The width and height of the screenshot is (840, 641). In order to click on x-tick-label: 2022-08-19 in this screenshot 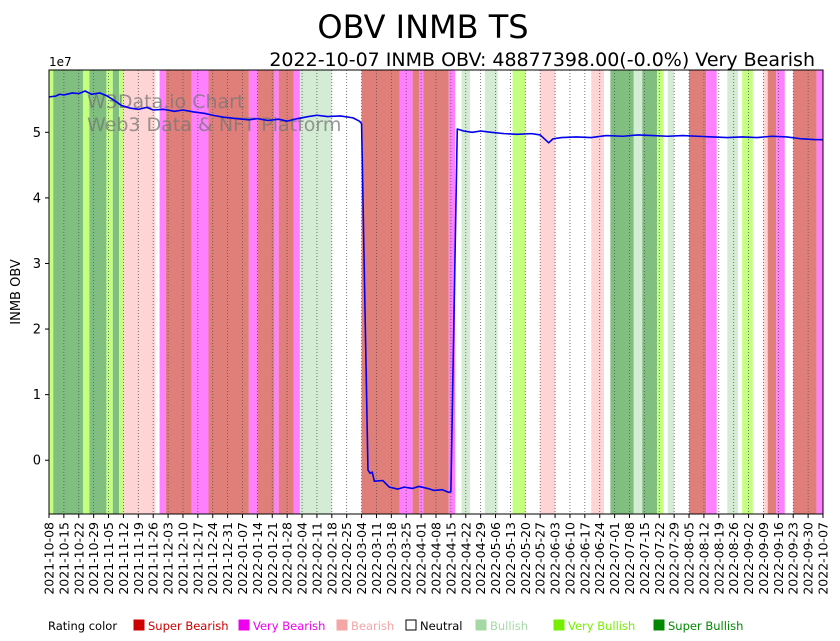, I will do `click(718, 558)`.